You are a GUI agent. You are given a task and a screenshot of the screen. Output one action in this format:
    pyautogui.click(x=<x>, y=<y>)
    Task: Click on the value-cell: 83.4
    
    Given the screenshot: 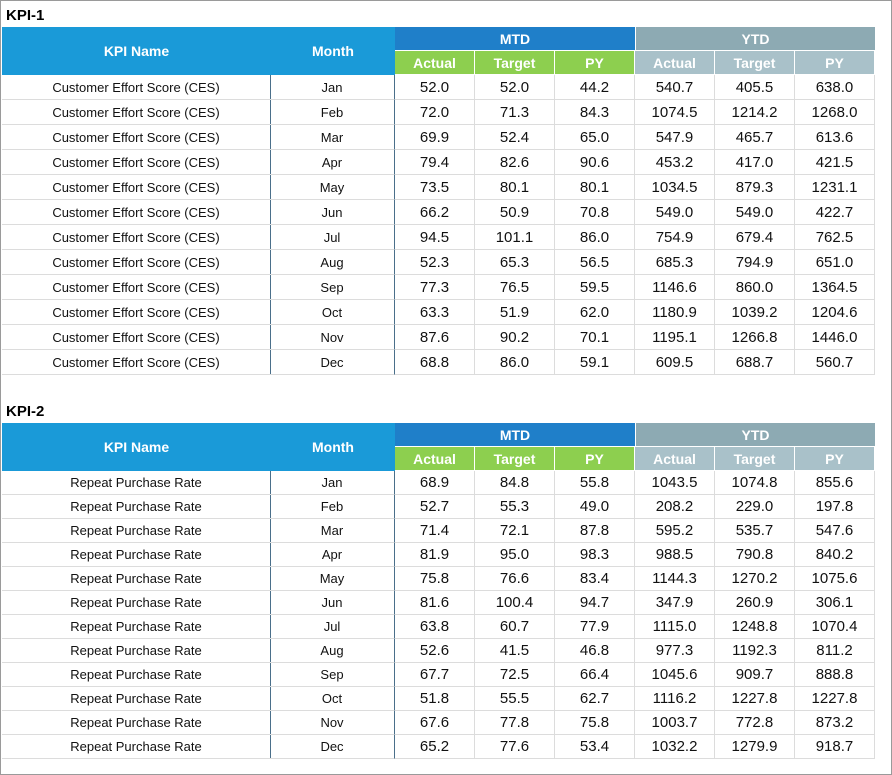 What is the action you would take?
    pyautogui.click(x=595, y=579)
    